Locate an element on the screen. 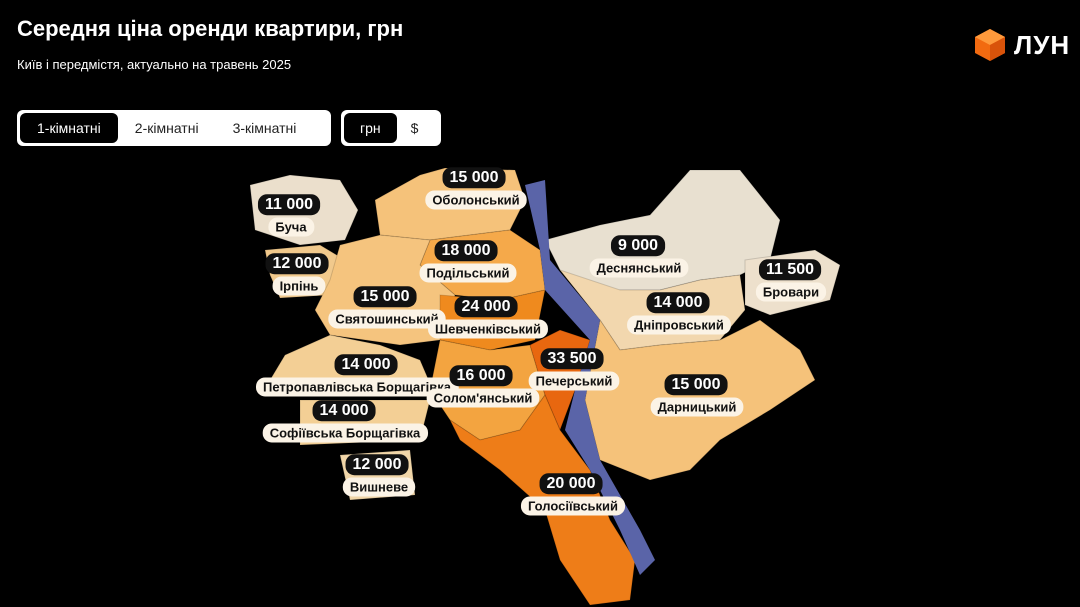  logo-text: ЛУН is located at coordinates (1042, 44).